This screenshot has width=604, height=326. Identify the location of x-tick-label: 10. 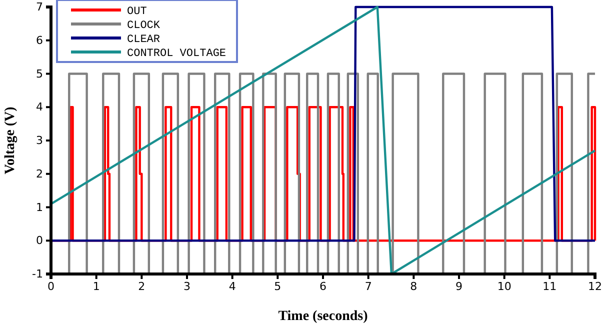
(504, 286).